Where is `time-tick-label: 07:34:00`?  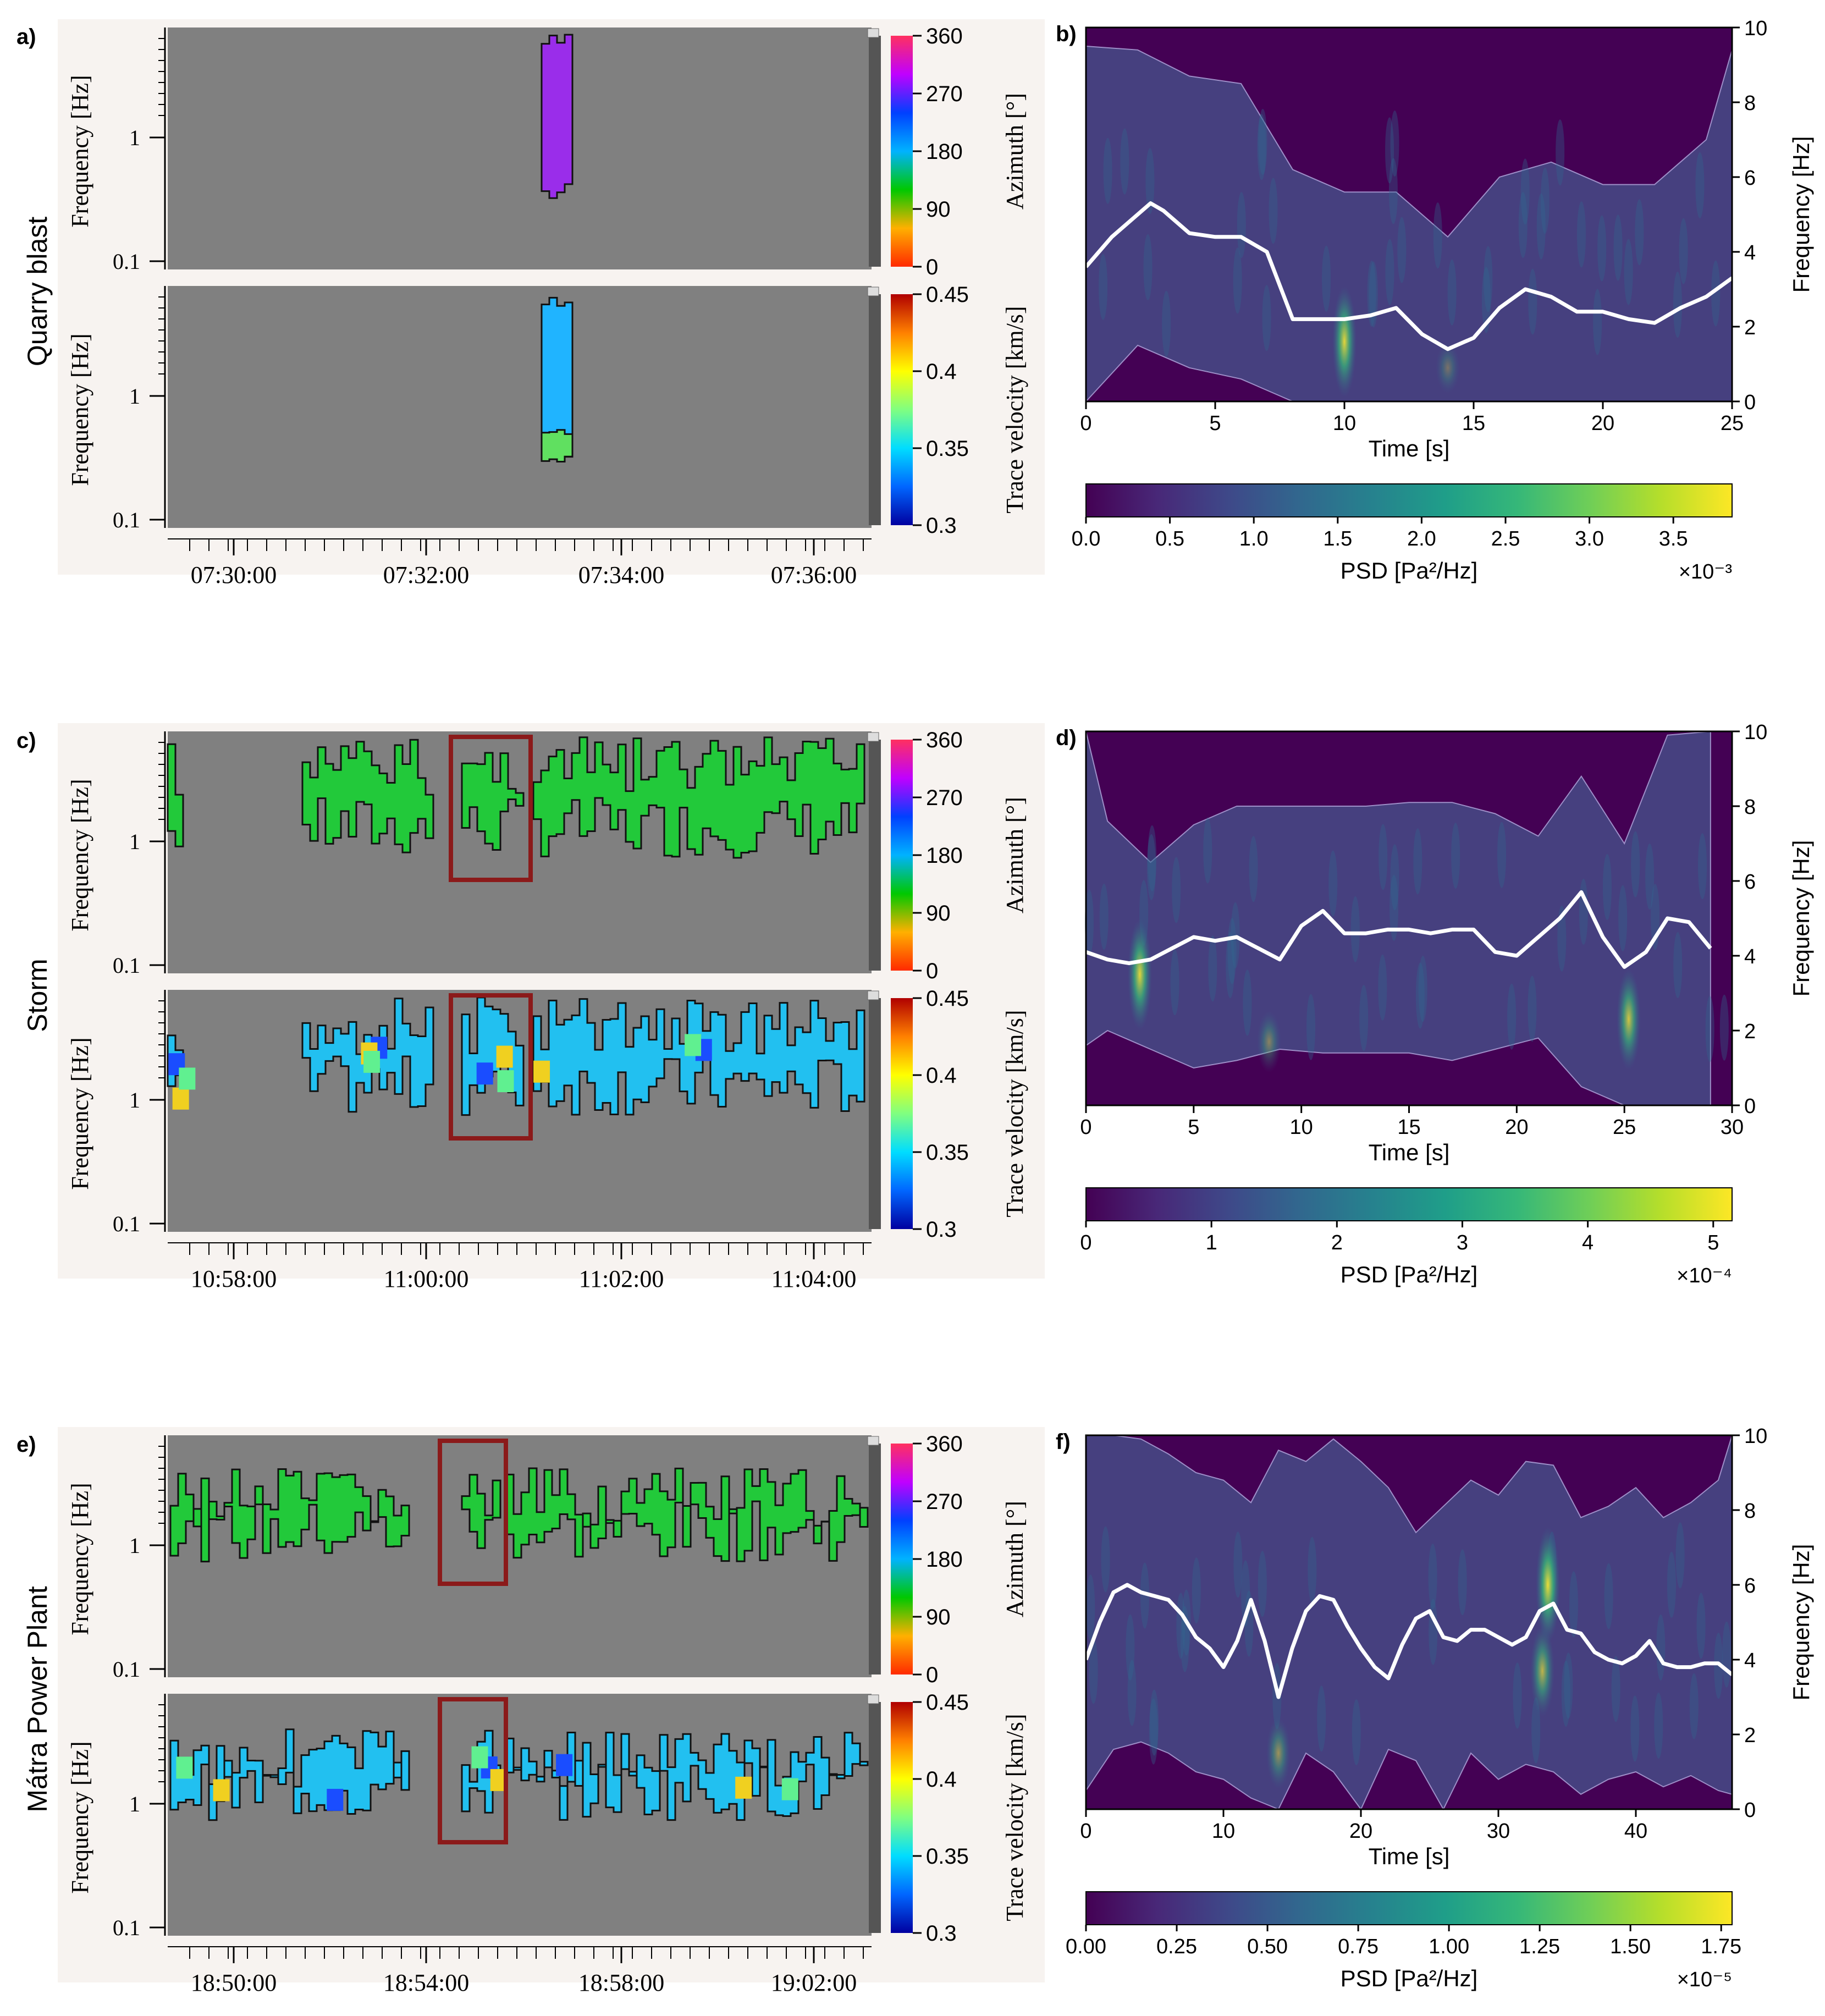 time-tick-label: 07:34:00 is located at coordinates (621, 574).